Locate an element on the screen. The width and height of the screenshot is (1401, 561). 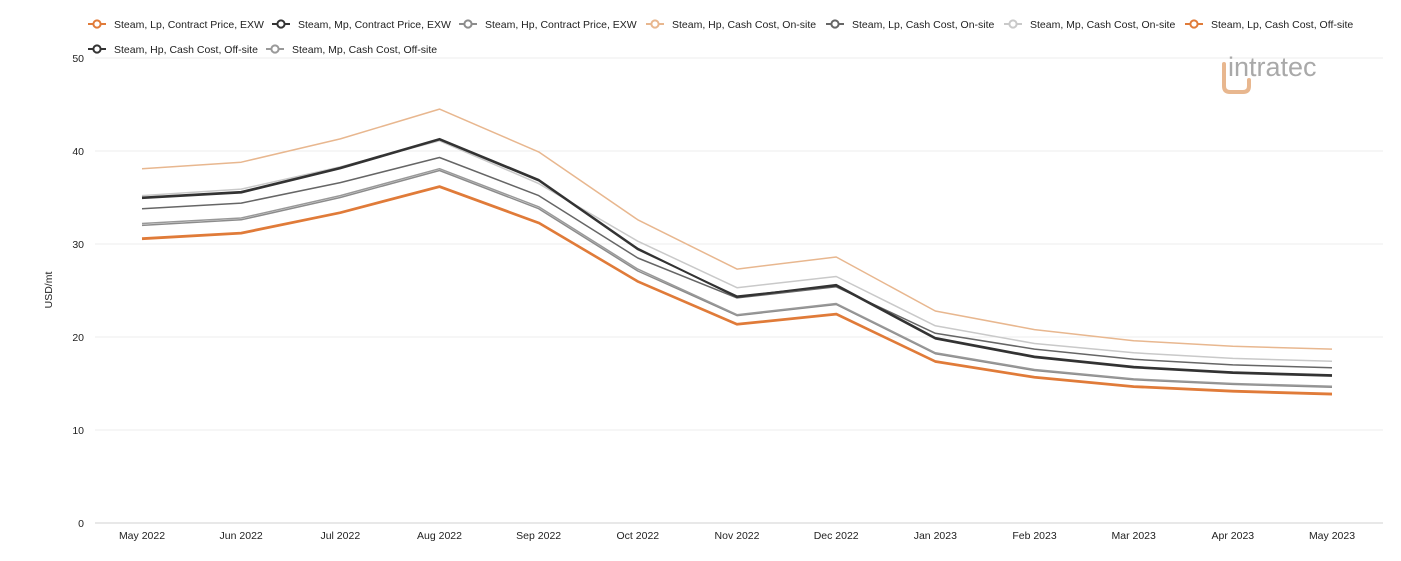
x-tick-label: Nov 2022 is located at coordinates (737, 536).